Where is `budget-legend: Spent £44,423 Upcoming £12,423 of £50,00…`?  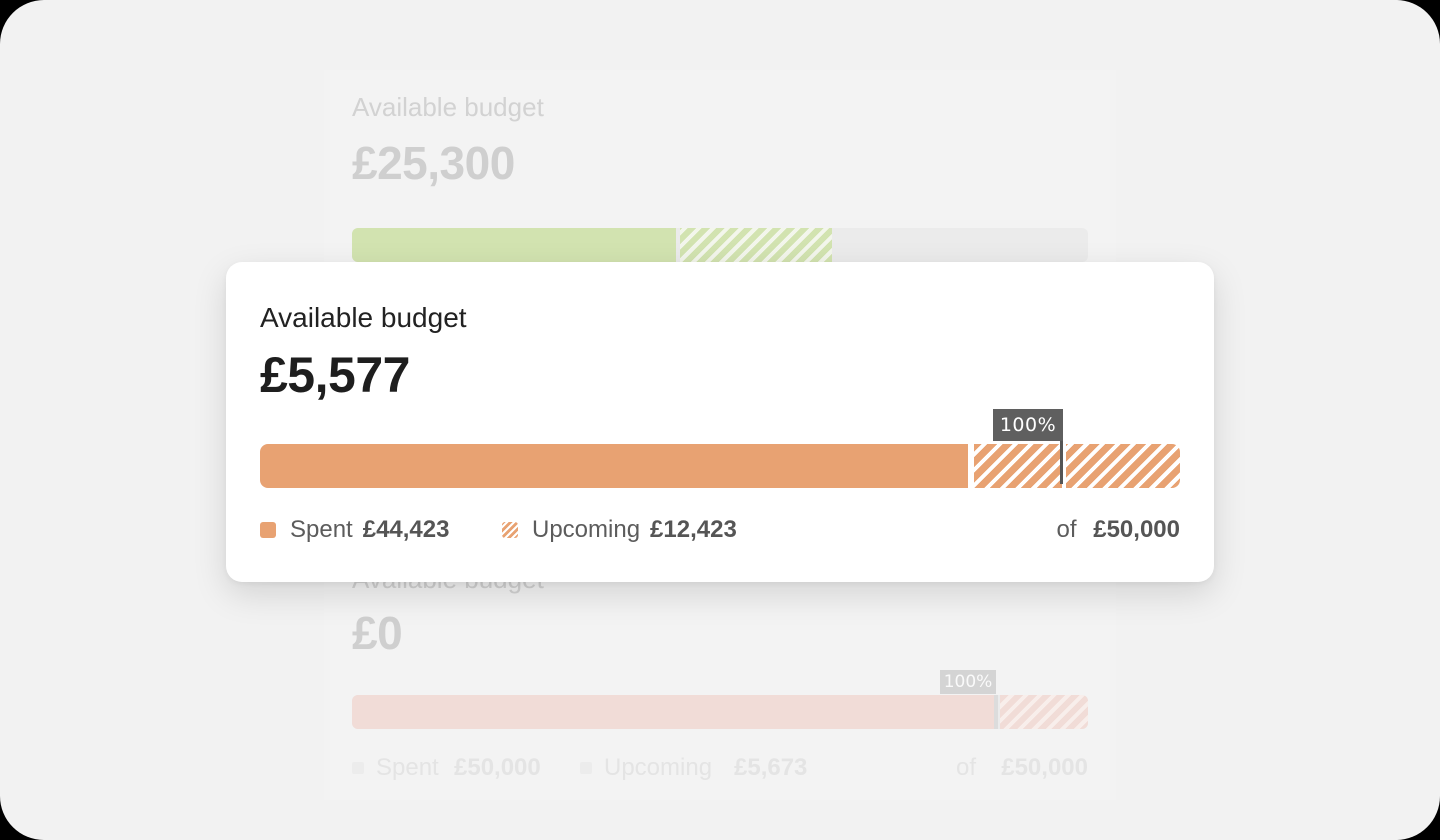
budget-legend: Spent £44,423 Upcoming £12,423 of £50,00… is located at coordinates (720, 531).